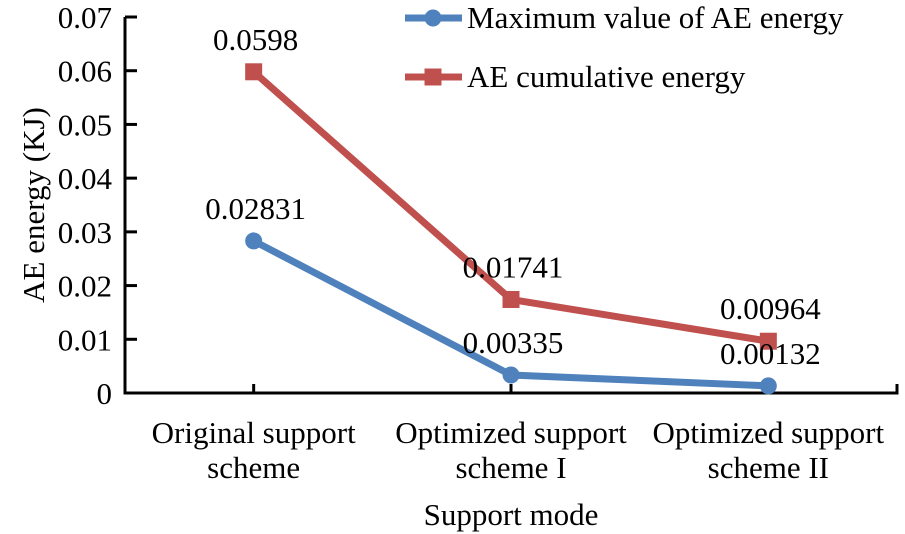 This screenshot has width=905, height=534. Describe the element at coordinates (105, 393) in the screenshot. I see `y-tick-label: 0` at that location.